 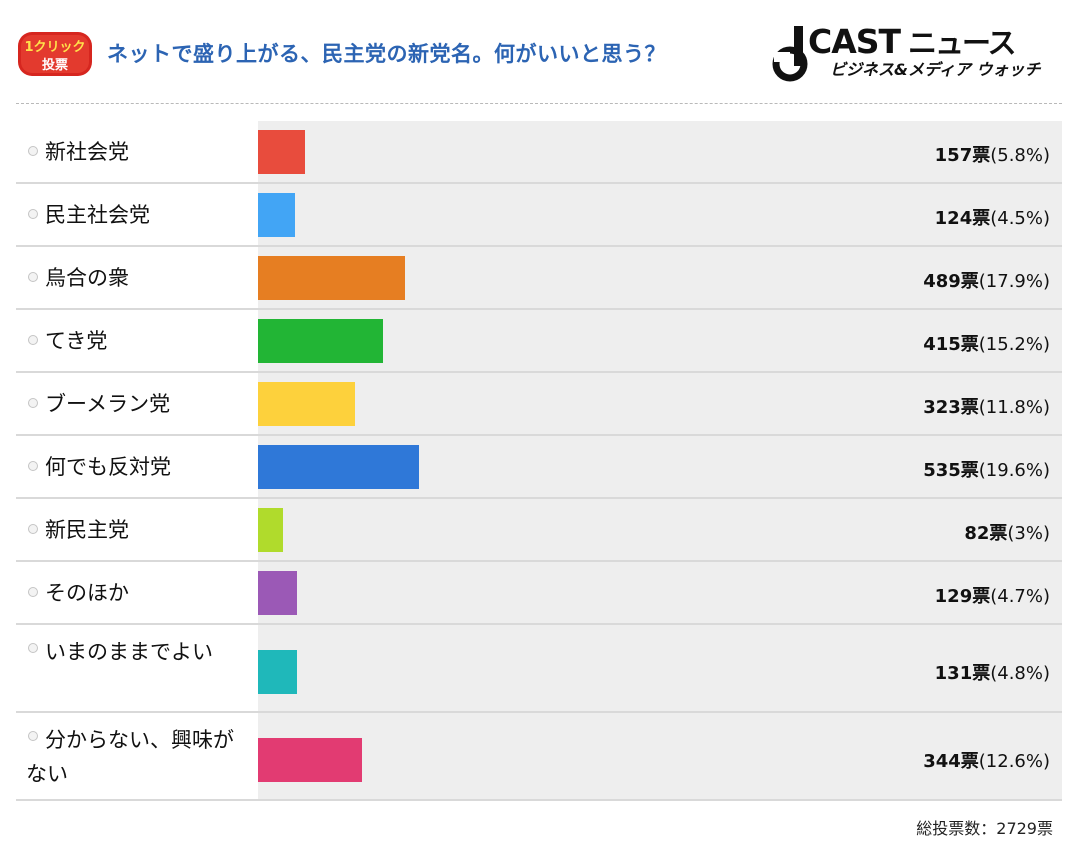 What do you see at coordinates (961, 43) in the screenshot?
I see `logo-brand: ニュース` at bounding box center [961, 43].